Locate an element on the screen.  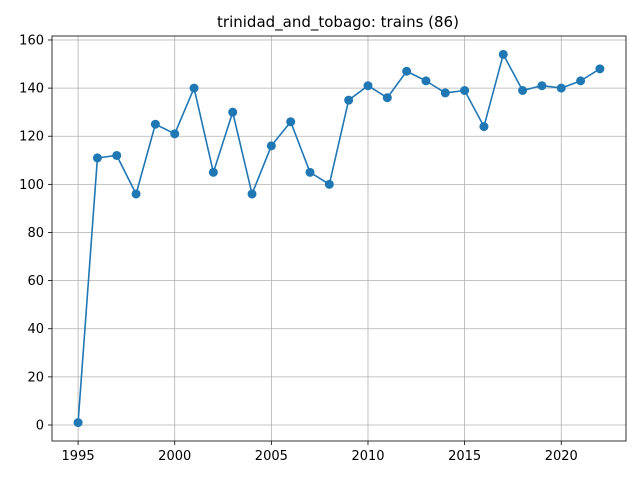
y-tick-label: 140 is located at coordinates (31, 89).